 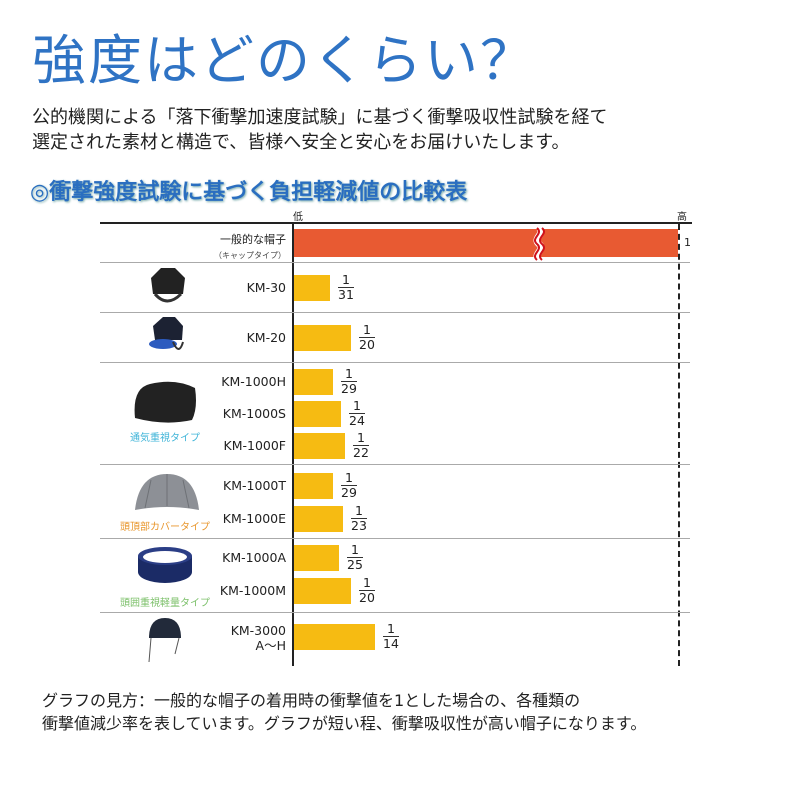 I want to click on fraction-denominator: 25, so click(x=355, y=564).